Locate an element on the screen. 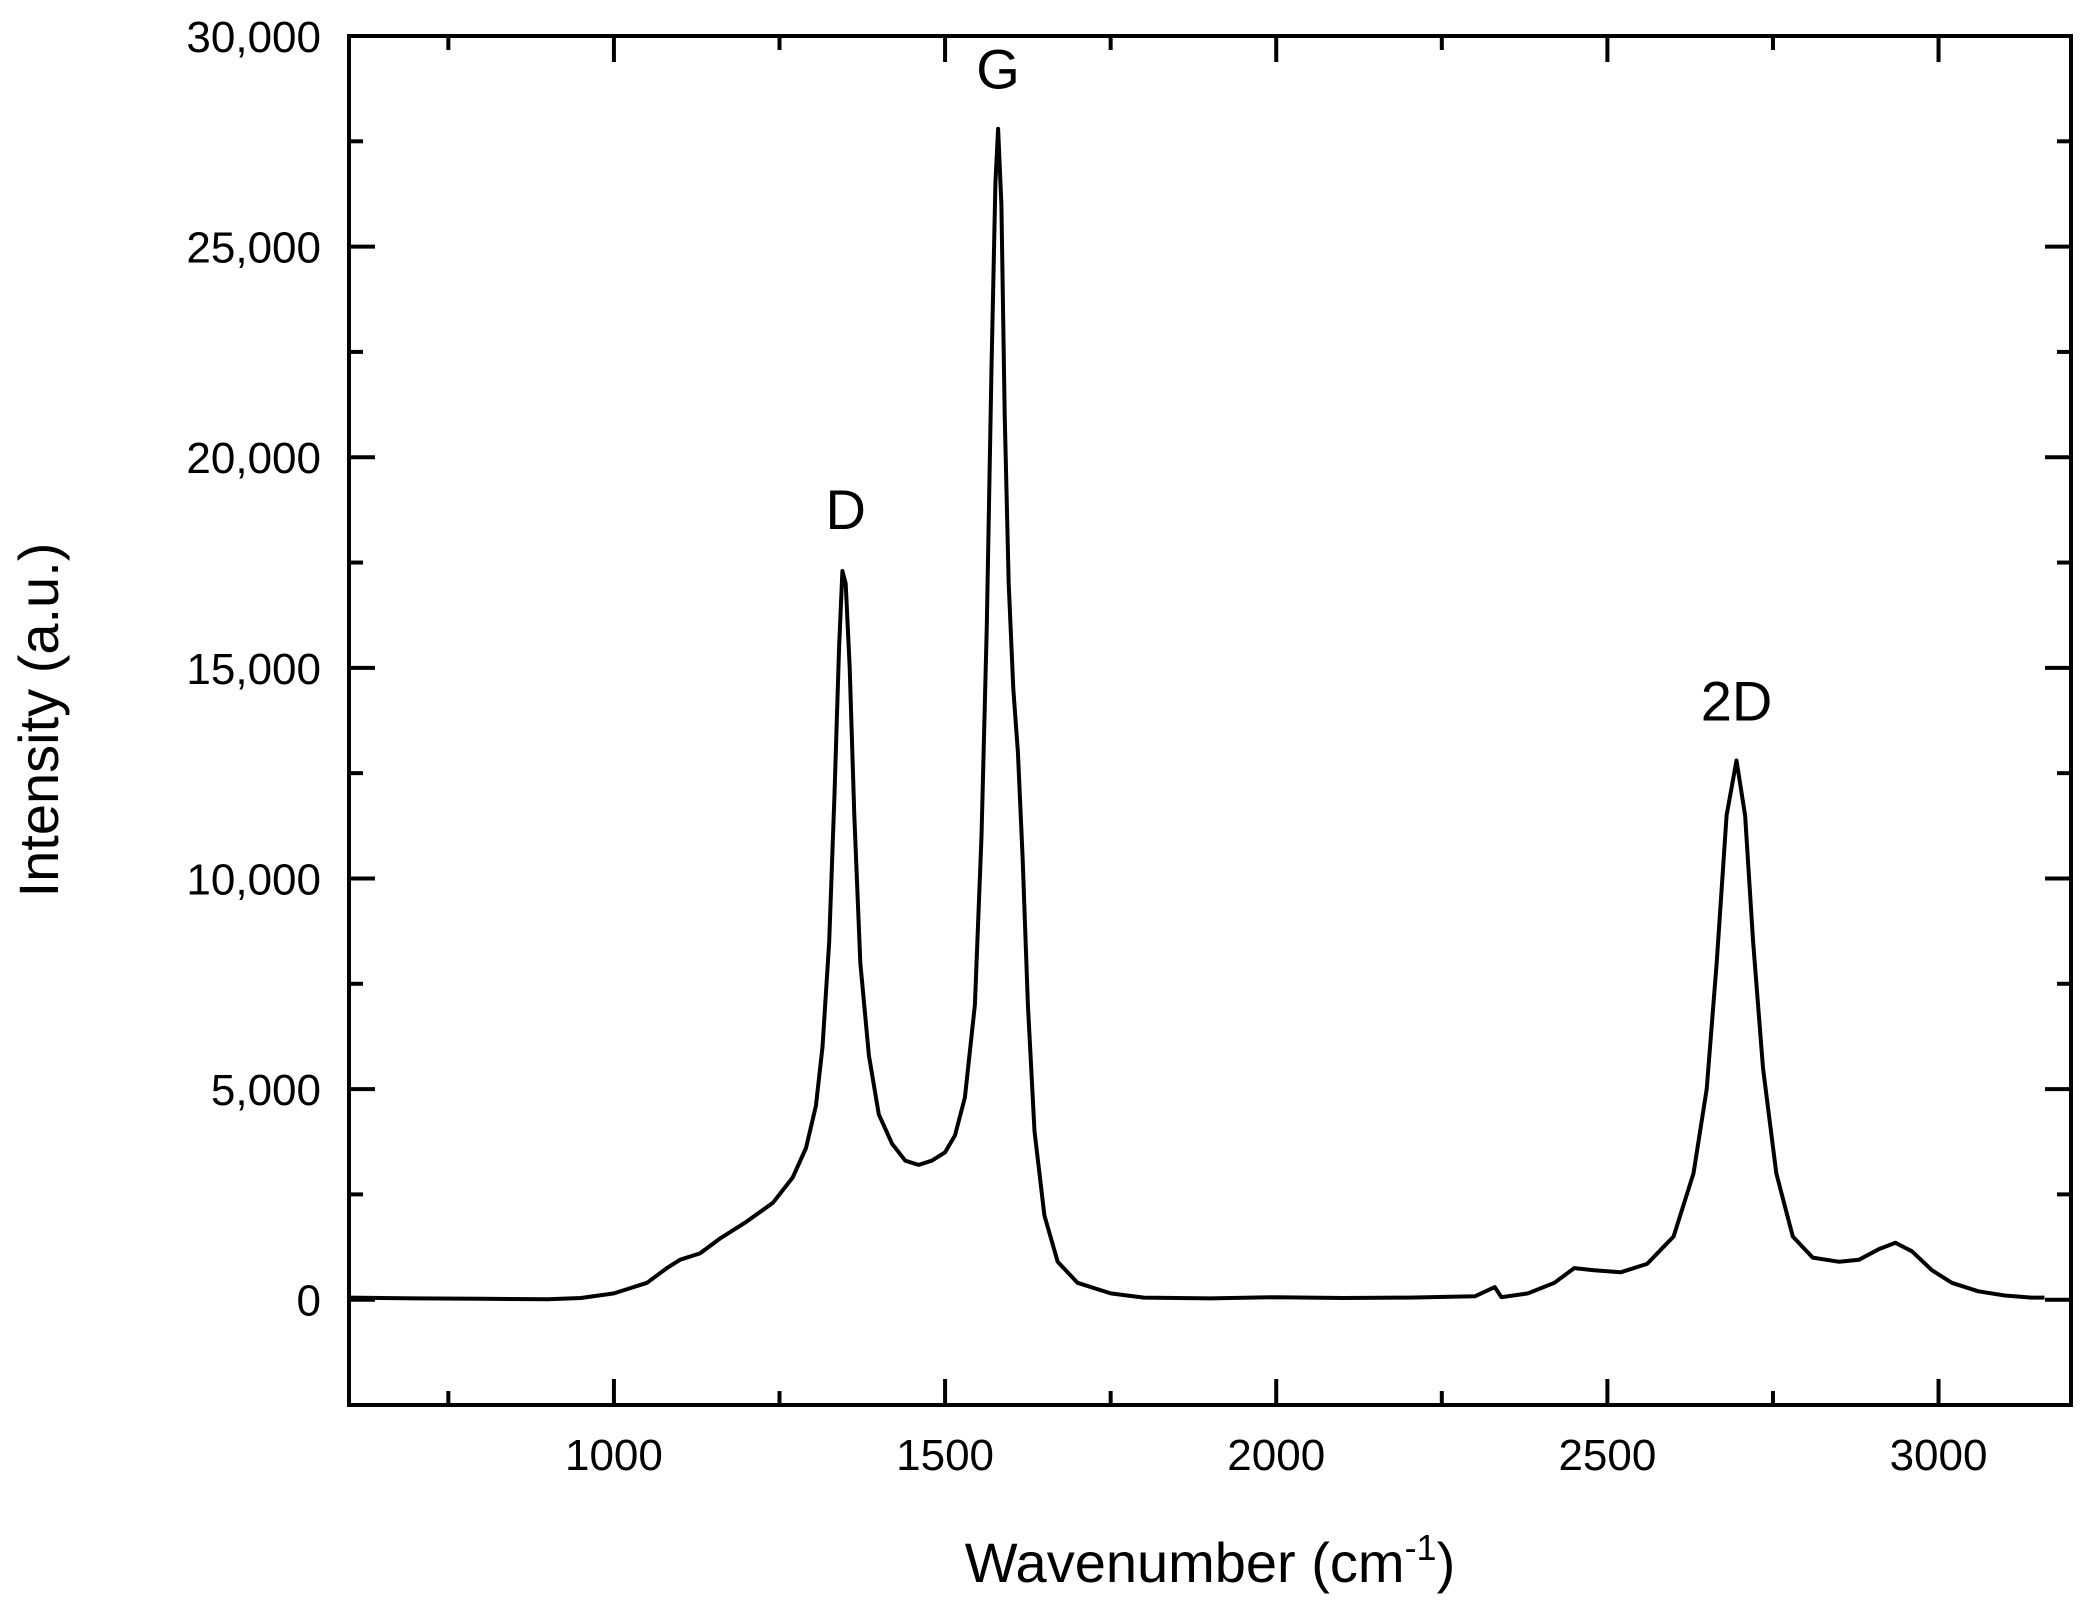  y-axis-label: Intensity (a.u.) is located at coordinates (38, 720).